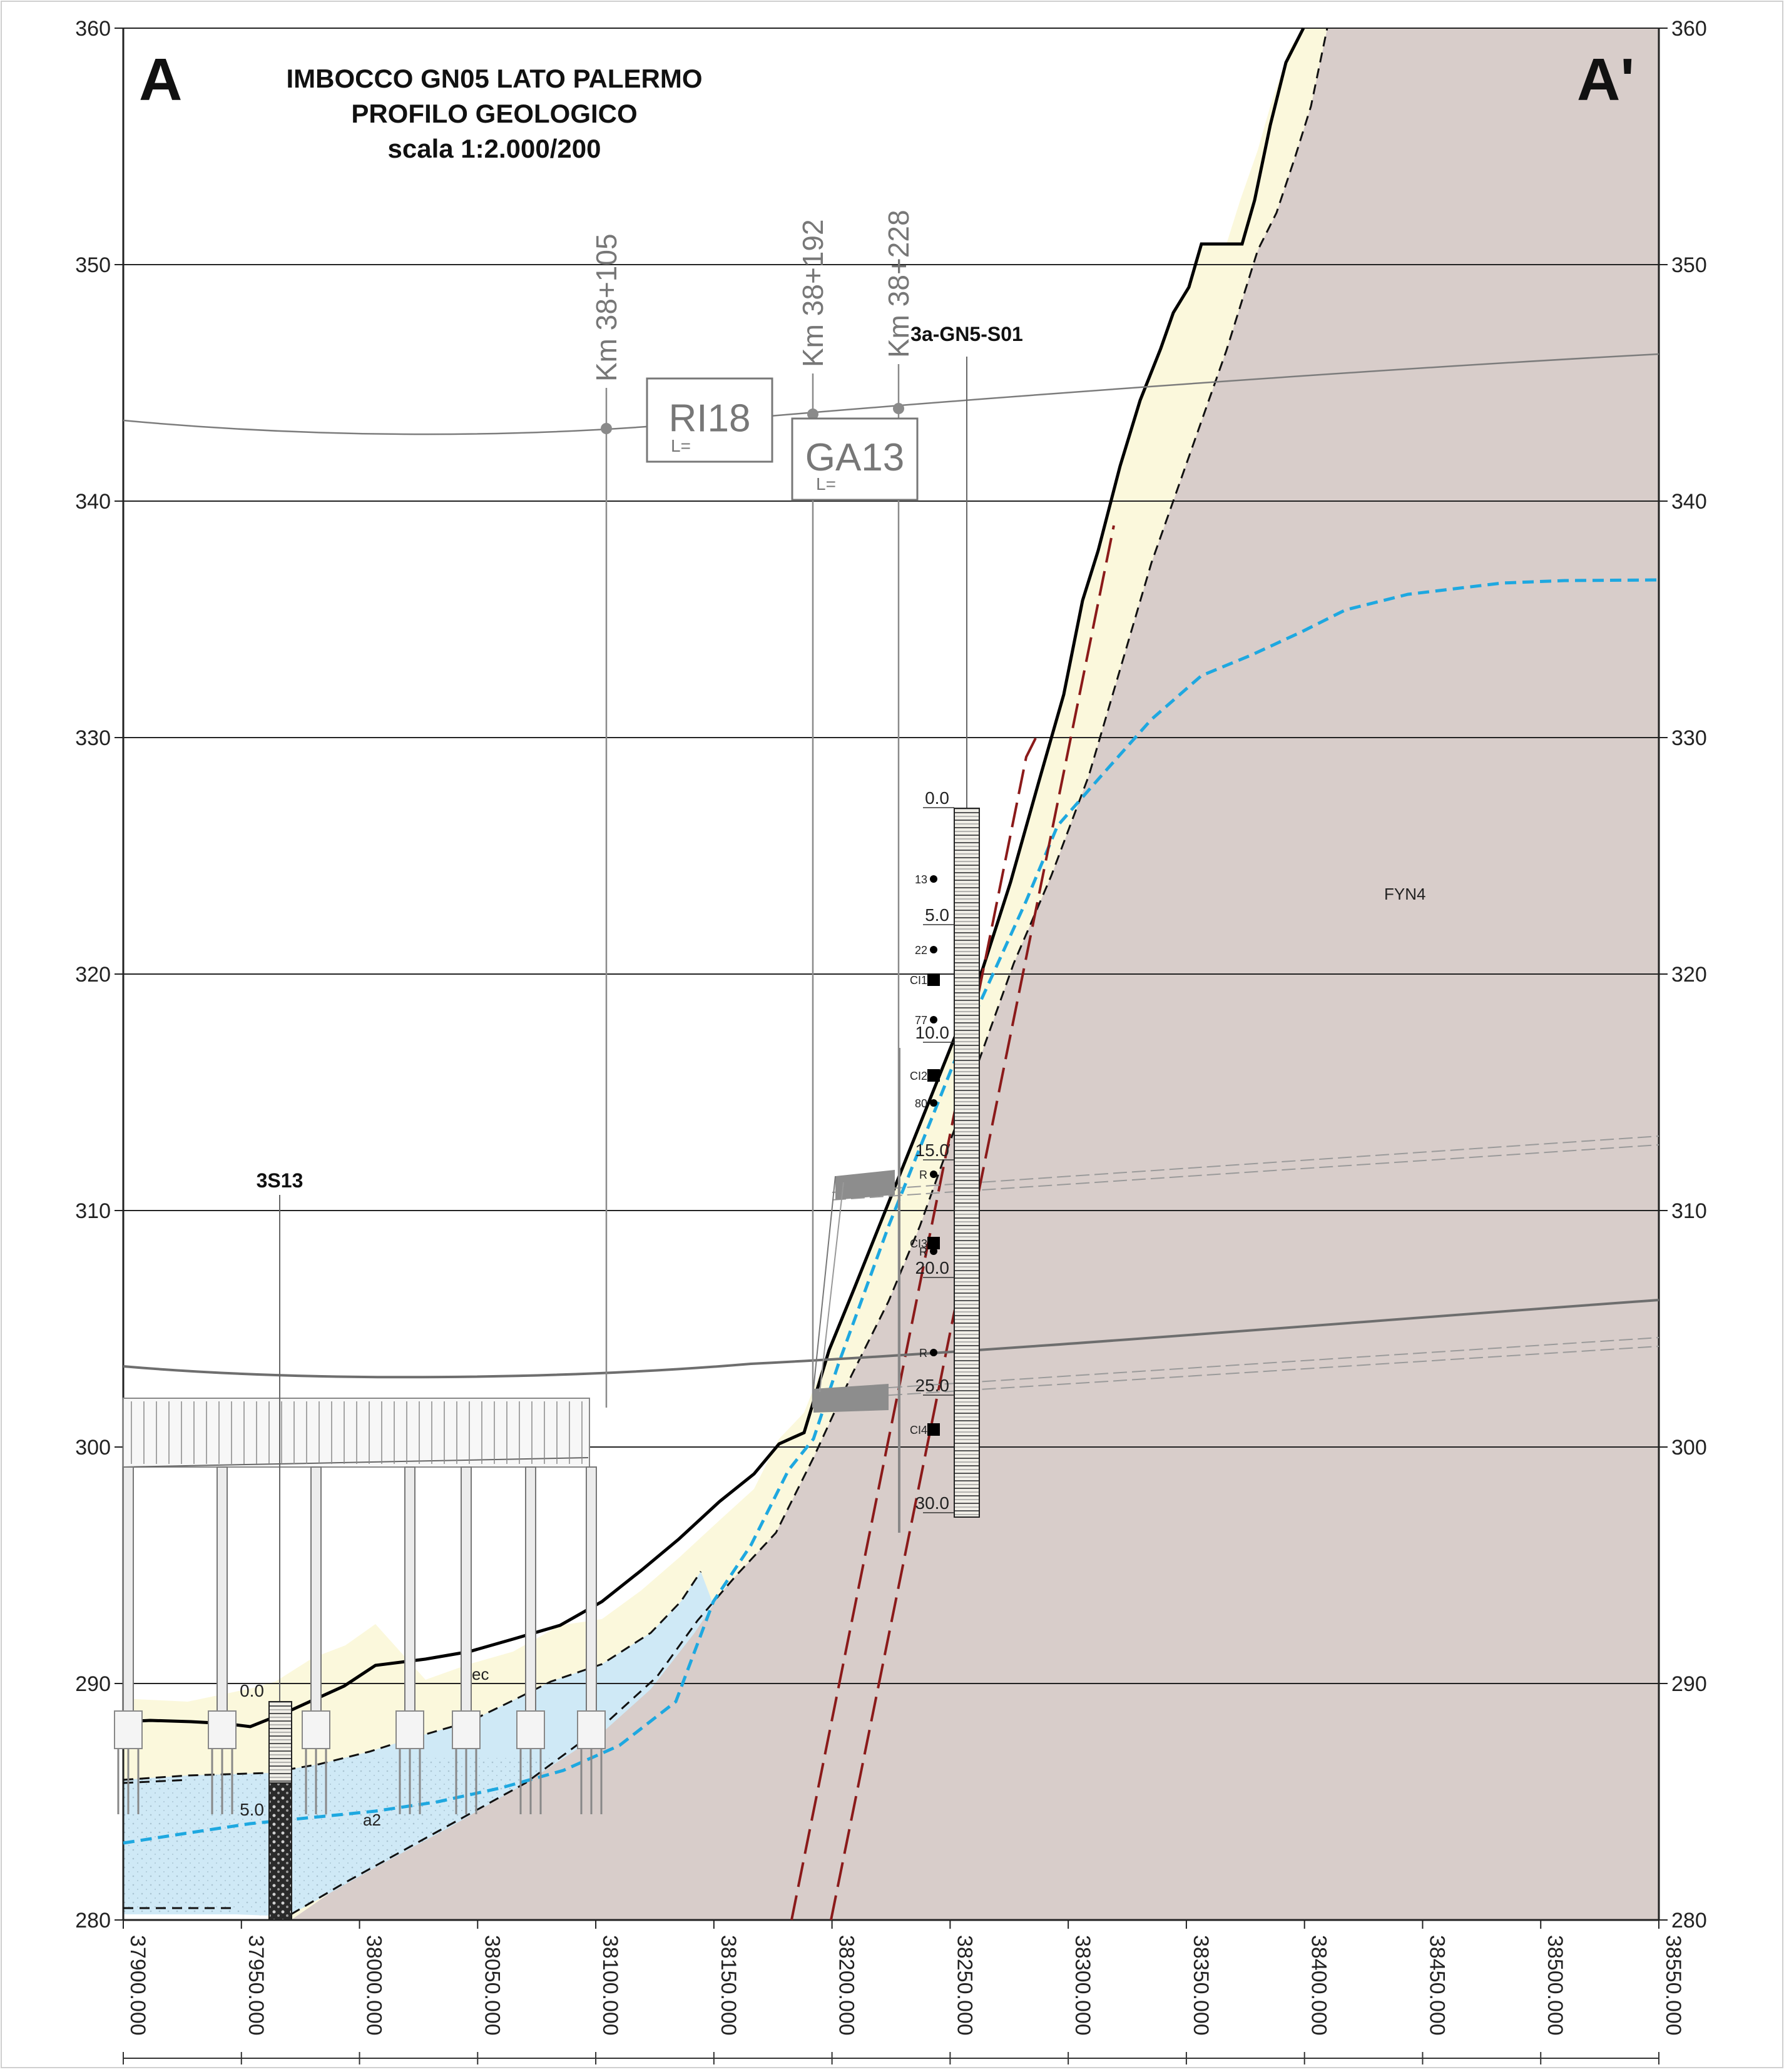 The height and width of the screenshot is (2072, 1784). I want to click on elevation-label-right: 350, so click(1689, 265).